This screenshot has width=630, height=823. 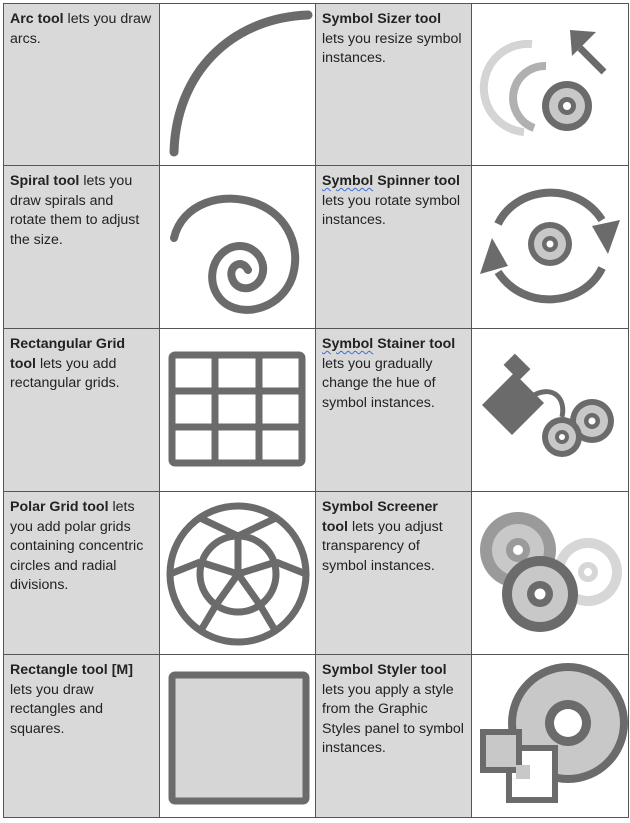 What do you see at coordinates (391, 181) in the screenshot?
I see `tool-name: Symbol Spinner tool` at bounding box center [391, 181].